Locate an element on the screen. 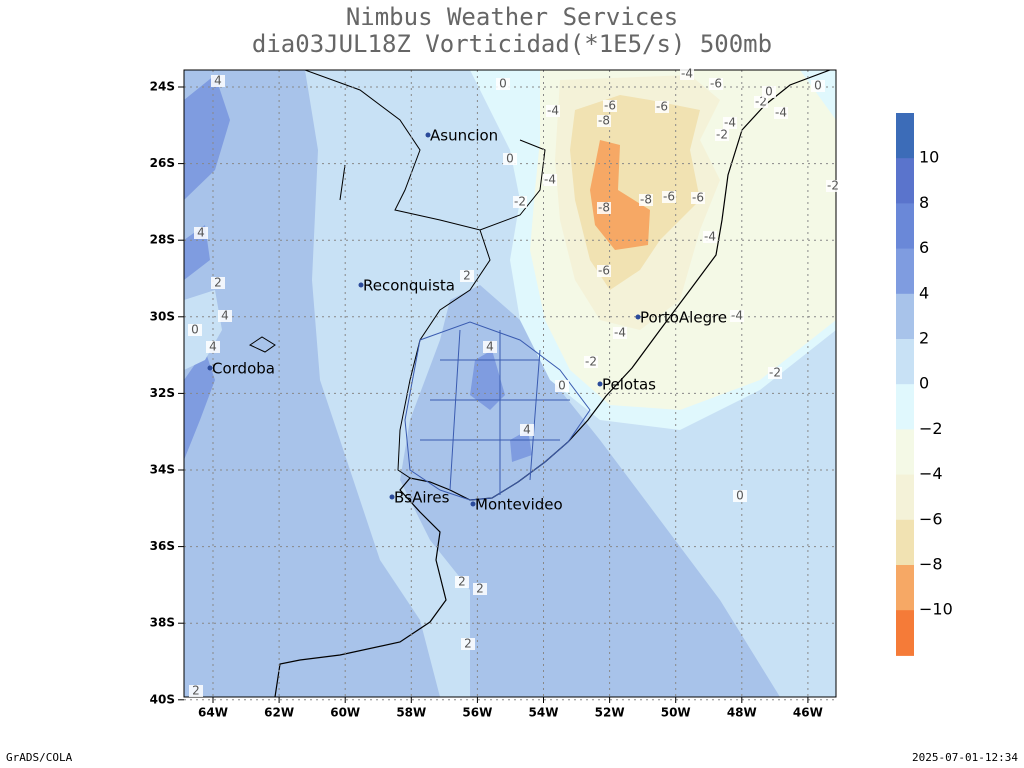 The height and width of the screenshot is (768, 1024). colorbar-label: −2 is located at coordinates (931, 428).